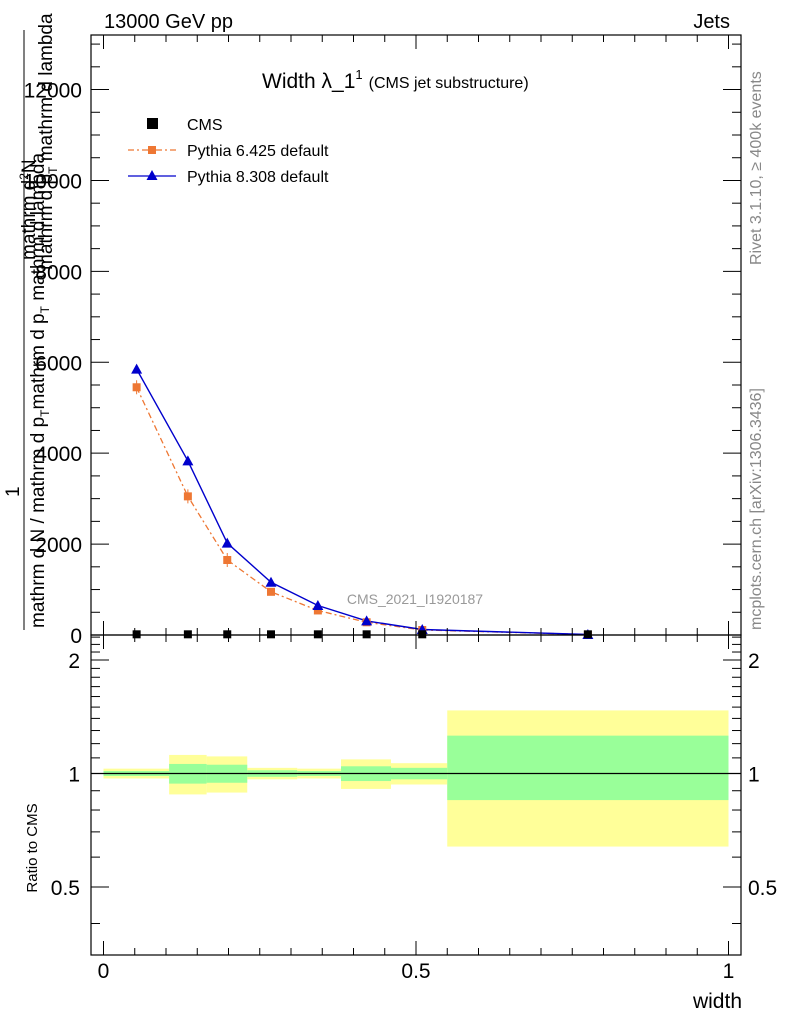  Describe the element at coordinates (152, 123) in the screenshot. I see `legend-cms-marker` at that location.